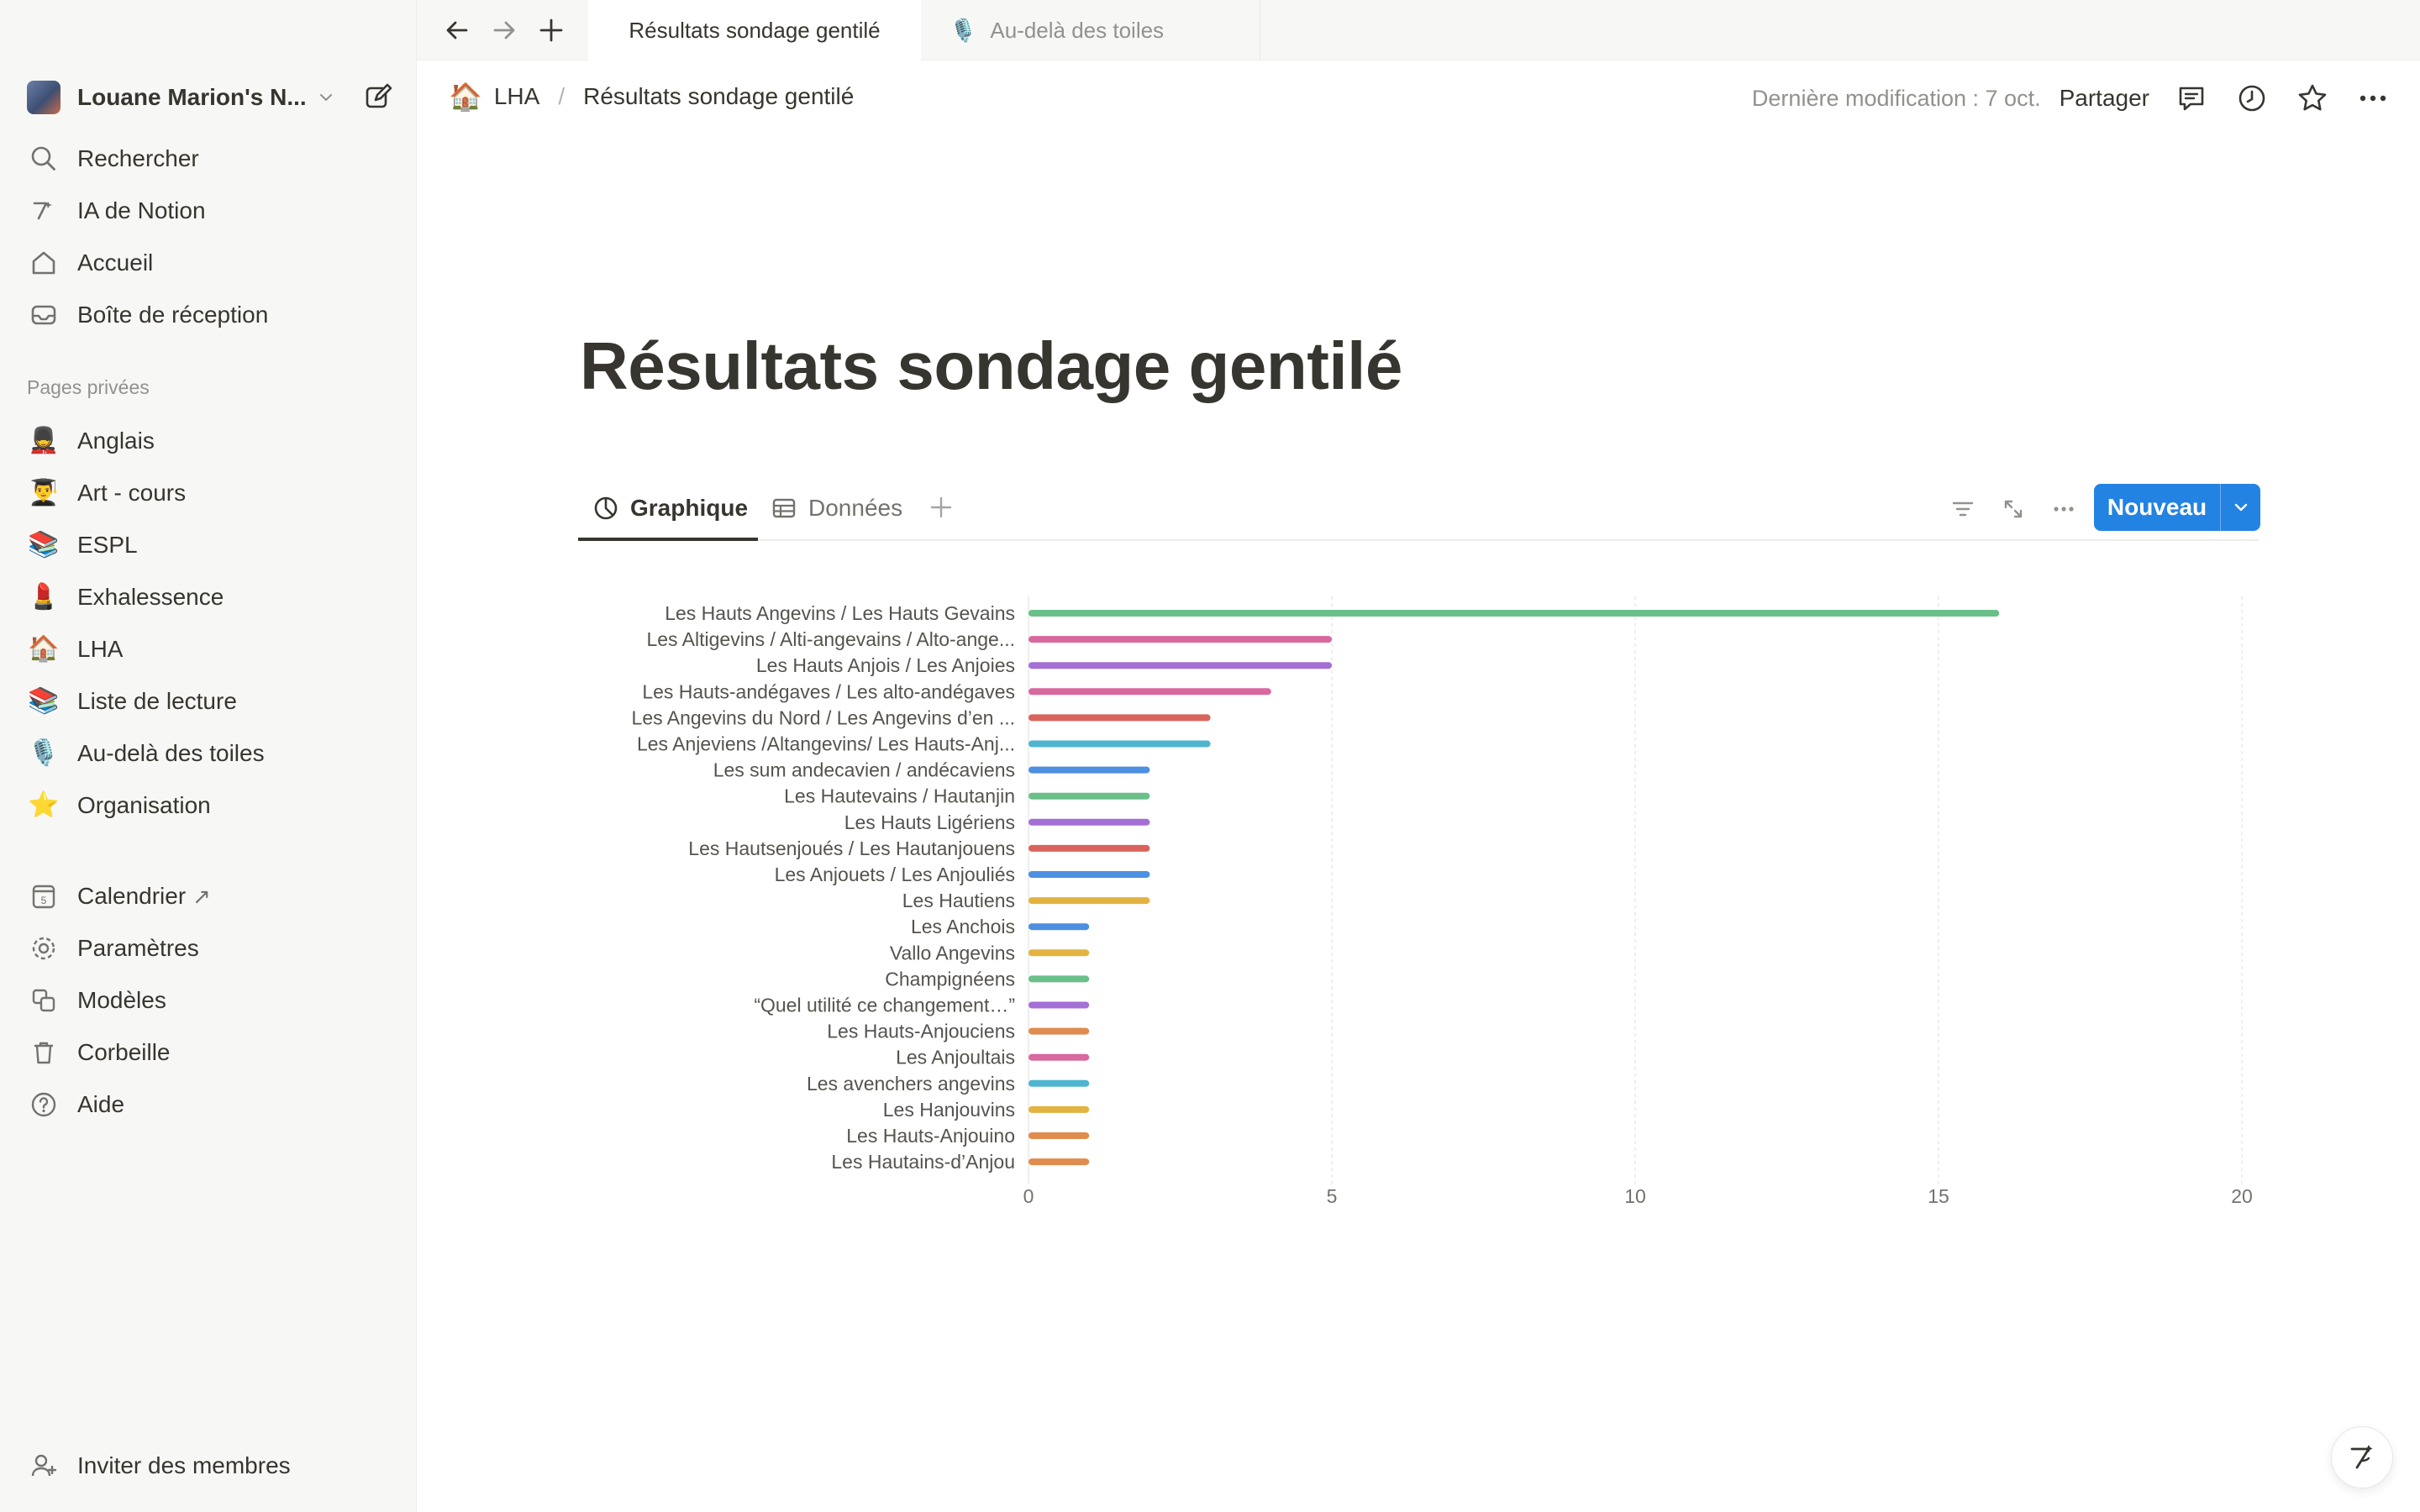  Describe the element at coordinates (212, 948) in the screenshot. I see `sidebar-item-settings: Paramètres` at that location.